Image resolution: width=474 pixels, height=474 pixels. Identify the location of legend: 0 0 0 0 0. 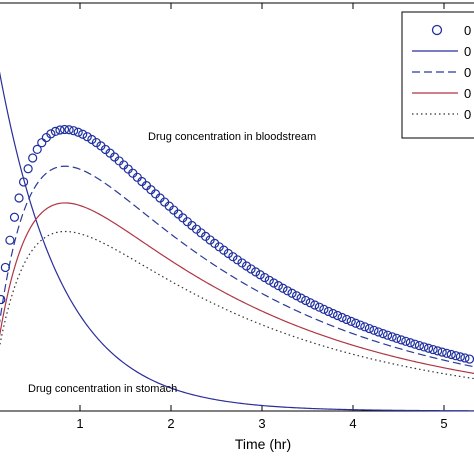
(437, 75).